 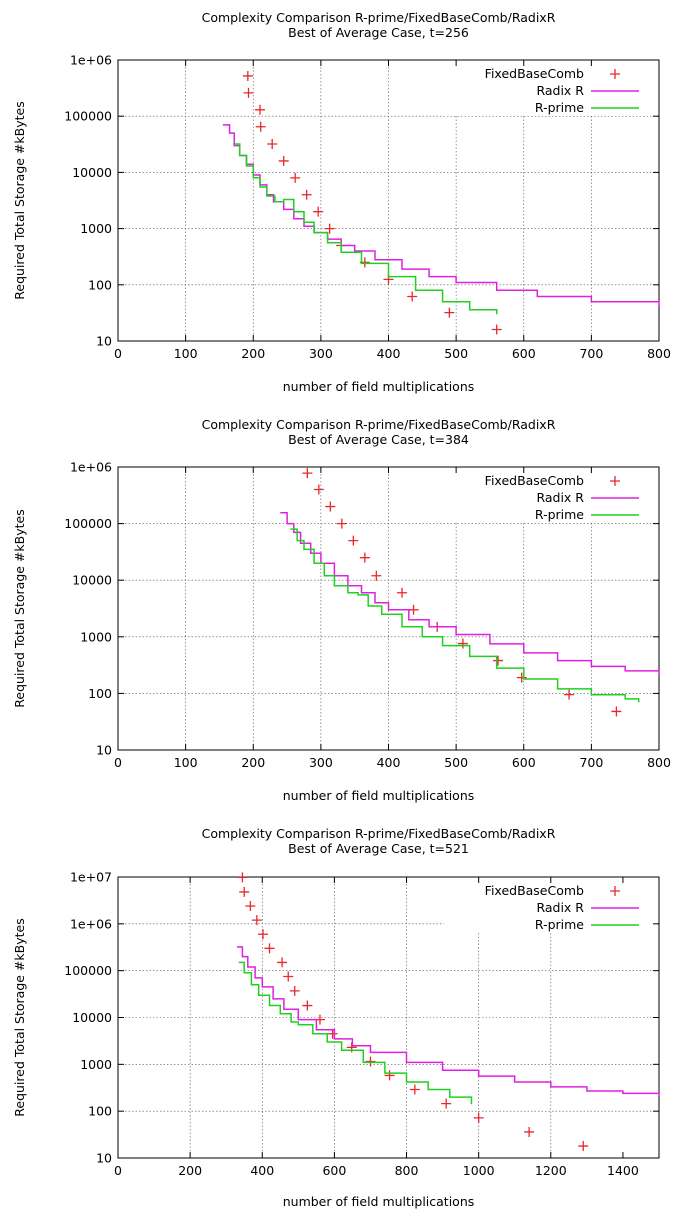 I want to click on series-fixedbasecomb, so click(x=462, y=592).